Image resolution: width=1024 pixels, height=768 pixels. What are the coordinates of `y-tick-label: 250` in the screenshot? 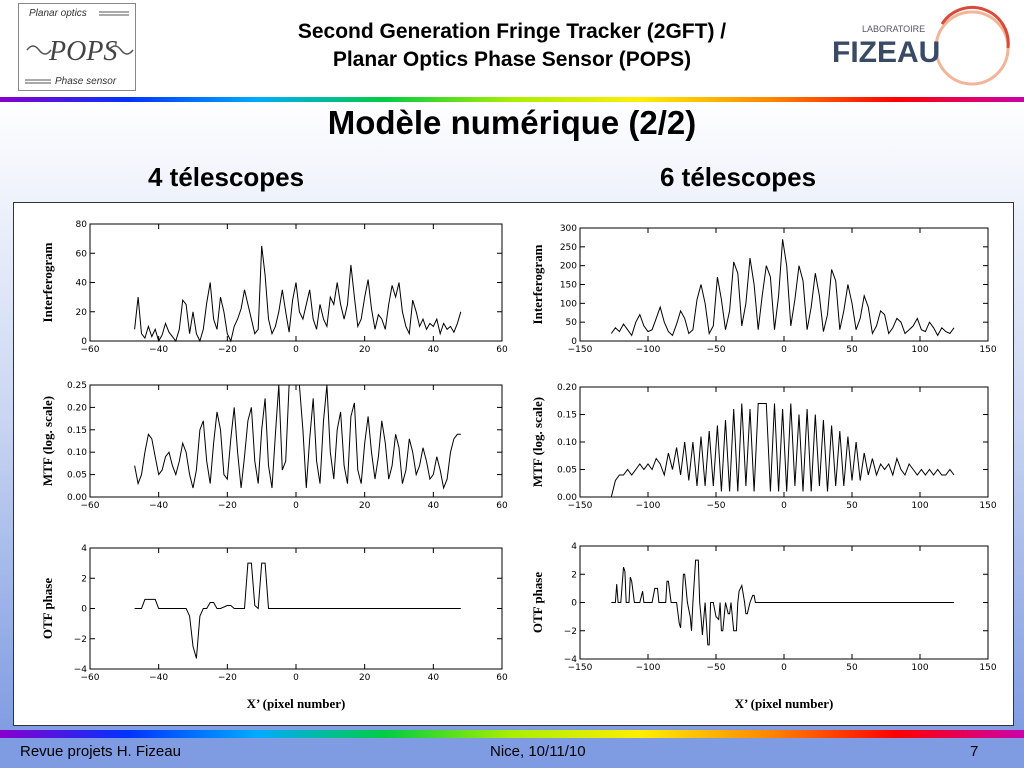 It's located at (568, 248).